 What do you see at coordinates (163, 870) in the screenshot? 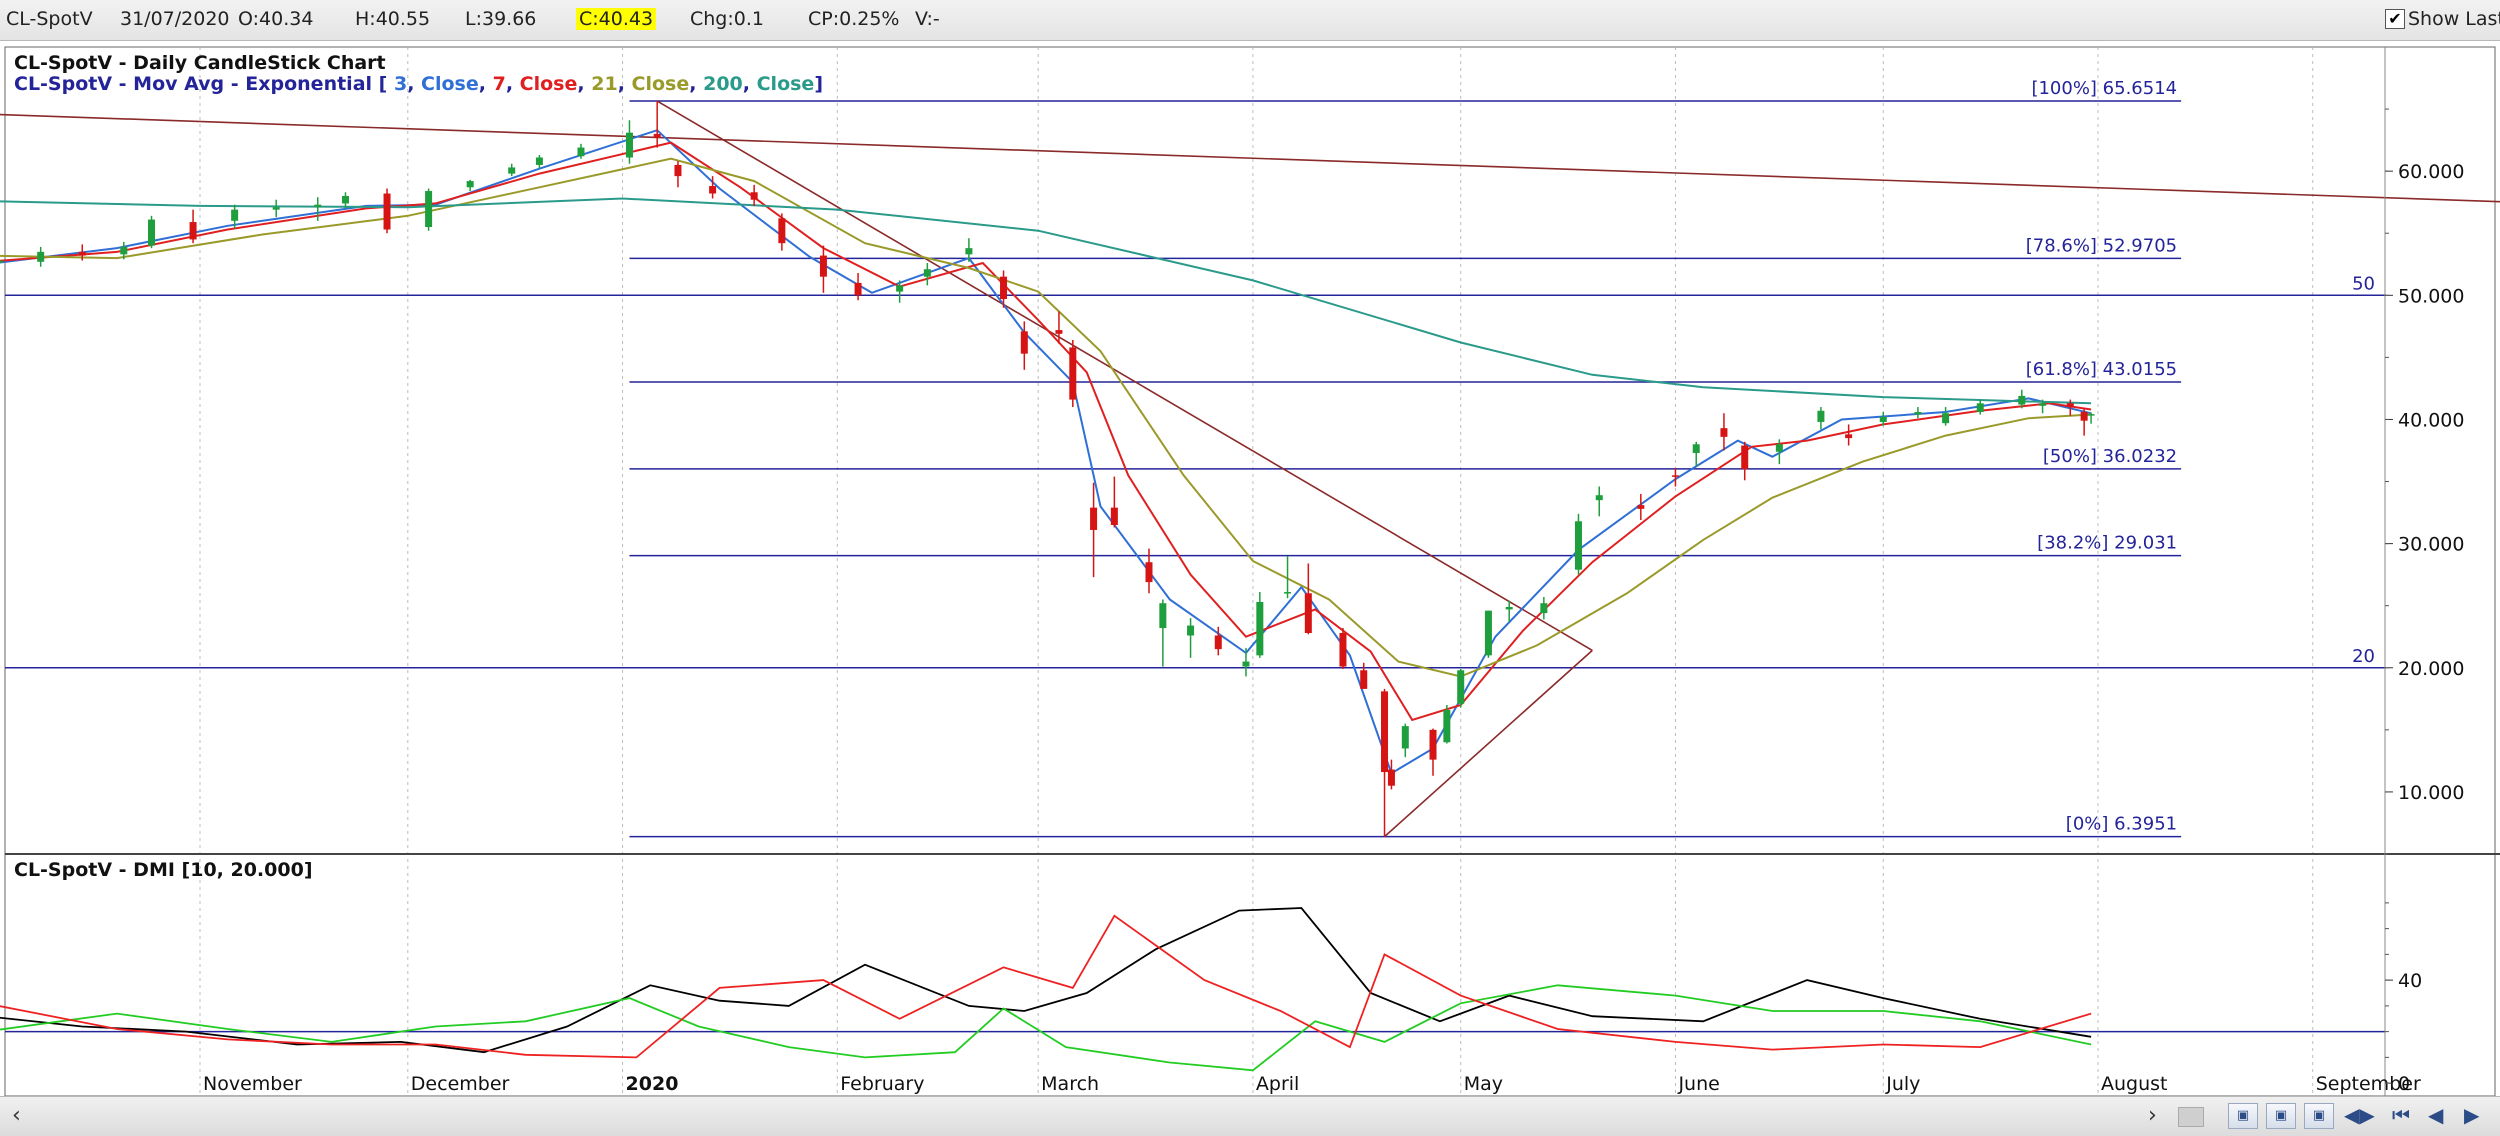
I see `dmi-title: CL-SpotV - DMI [10, 20.000]` at bounding box center [163, 870].